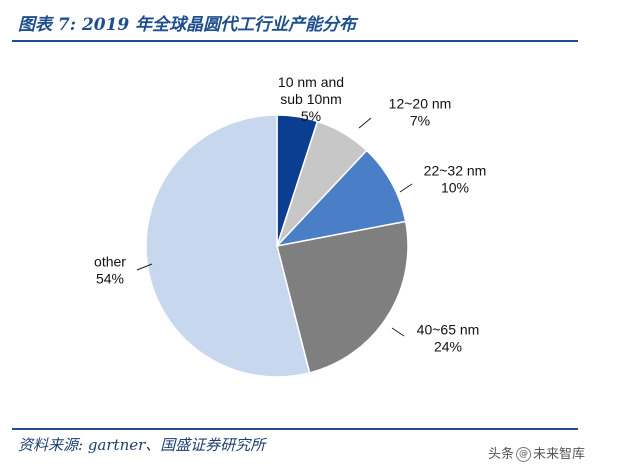  What do you see at coordinates (501, 454) in the screenshot?
I see `watermark-prefix: 头条` at bounding box center [501, 454].